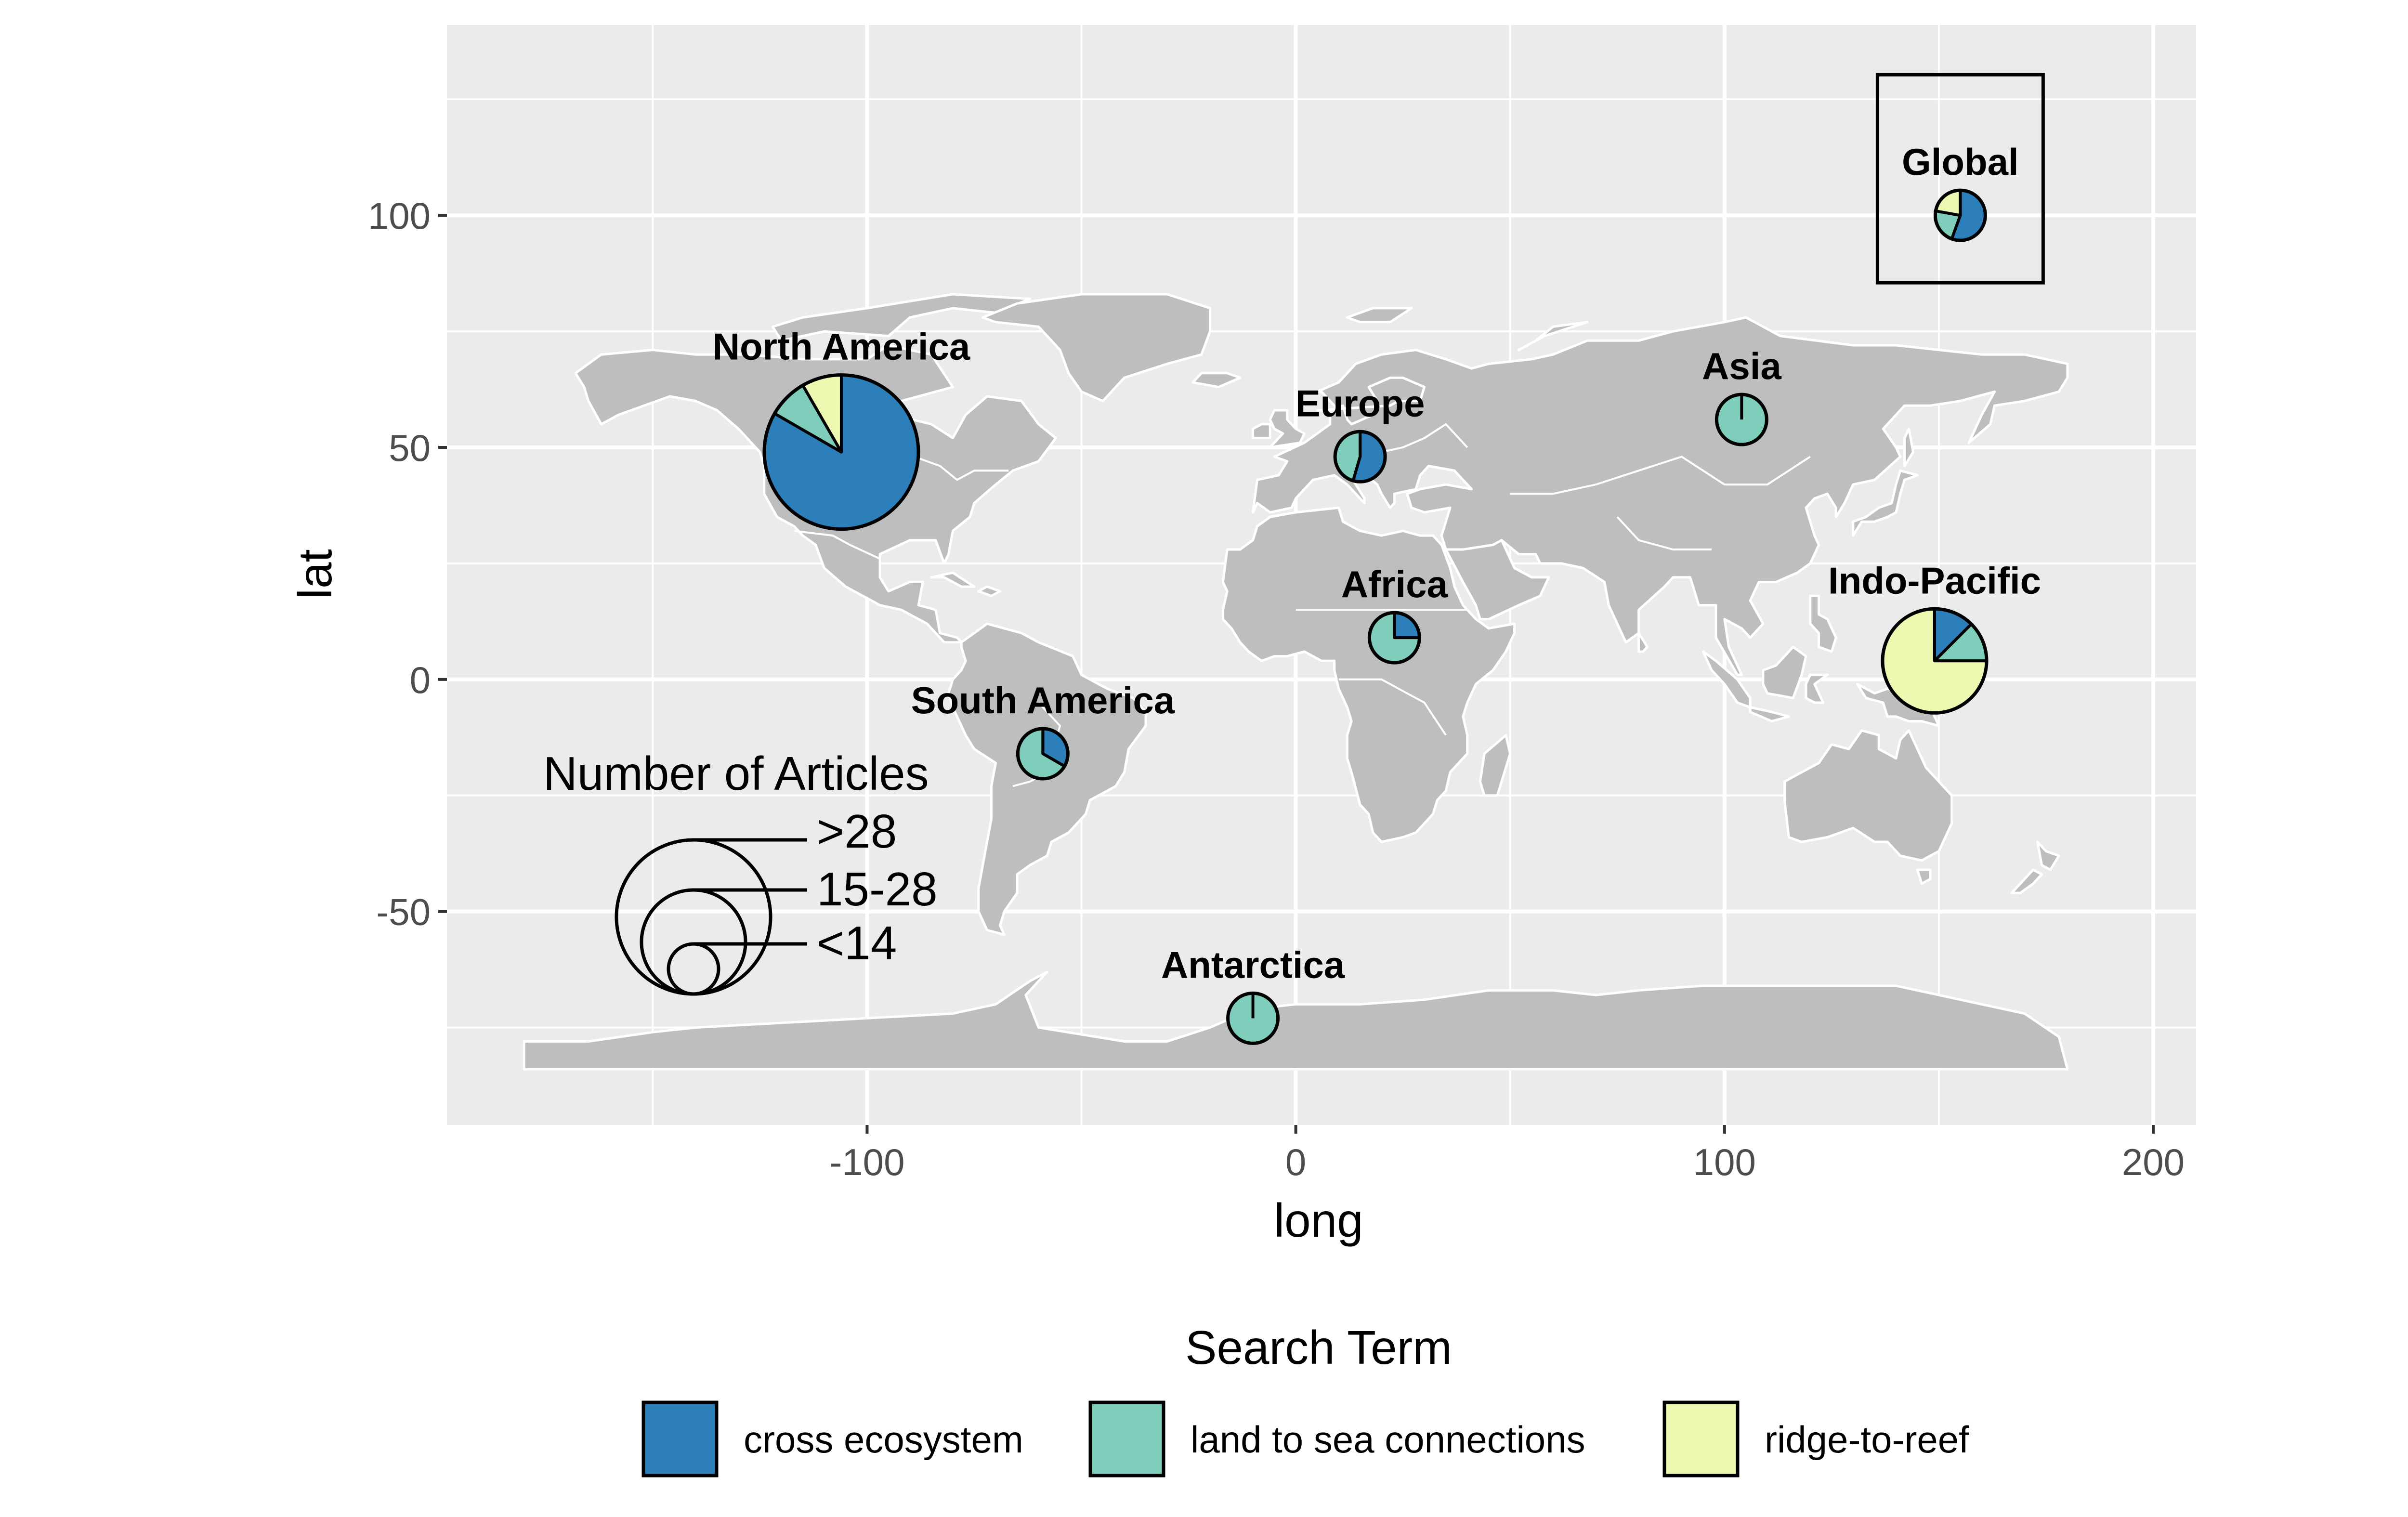 The height and width of the screenshot is (1517, 2408). What do you see at coordinates (1368, 674) in the screenshot?
I see `landmass-africa` at bounding box center [1368, 674].